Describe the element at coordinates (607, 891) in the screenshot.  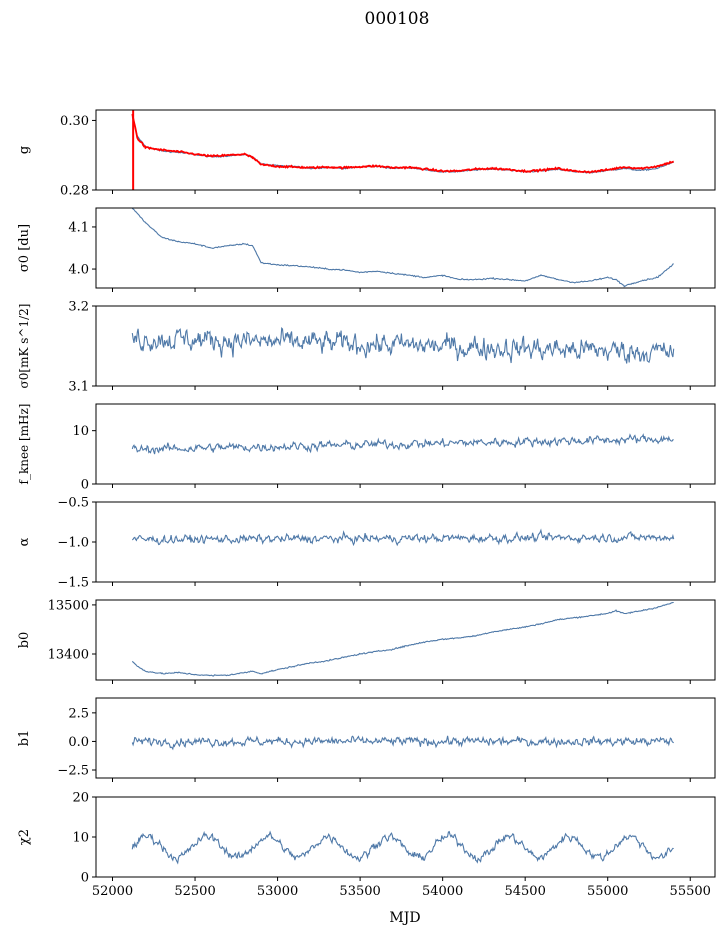
I see `x-tick-label: 55000` at that location.